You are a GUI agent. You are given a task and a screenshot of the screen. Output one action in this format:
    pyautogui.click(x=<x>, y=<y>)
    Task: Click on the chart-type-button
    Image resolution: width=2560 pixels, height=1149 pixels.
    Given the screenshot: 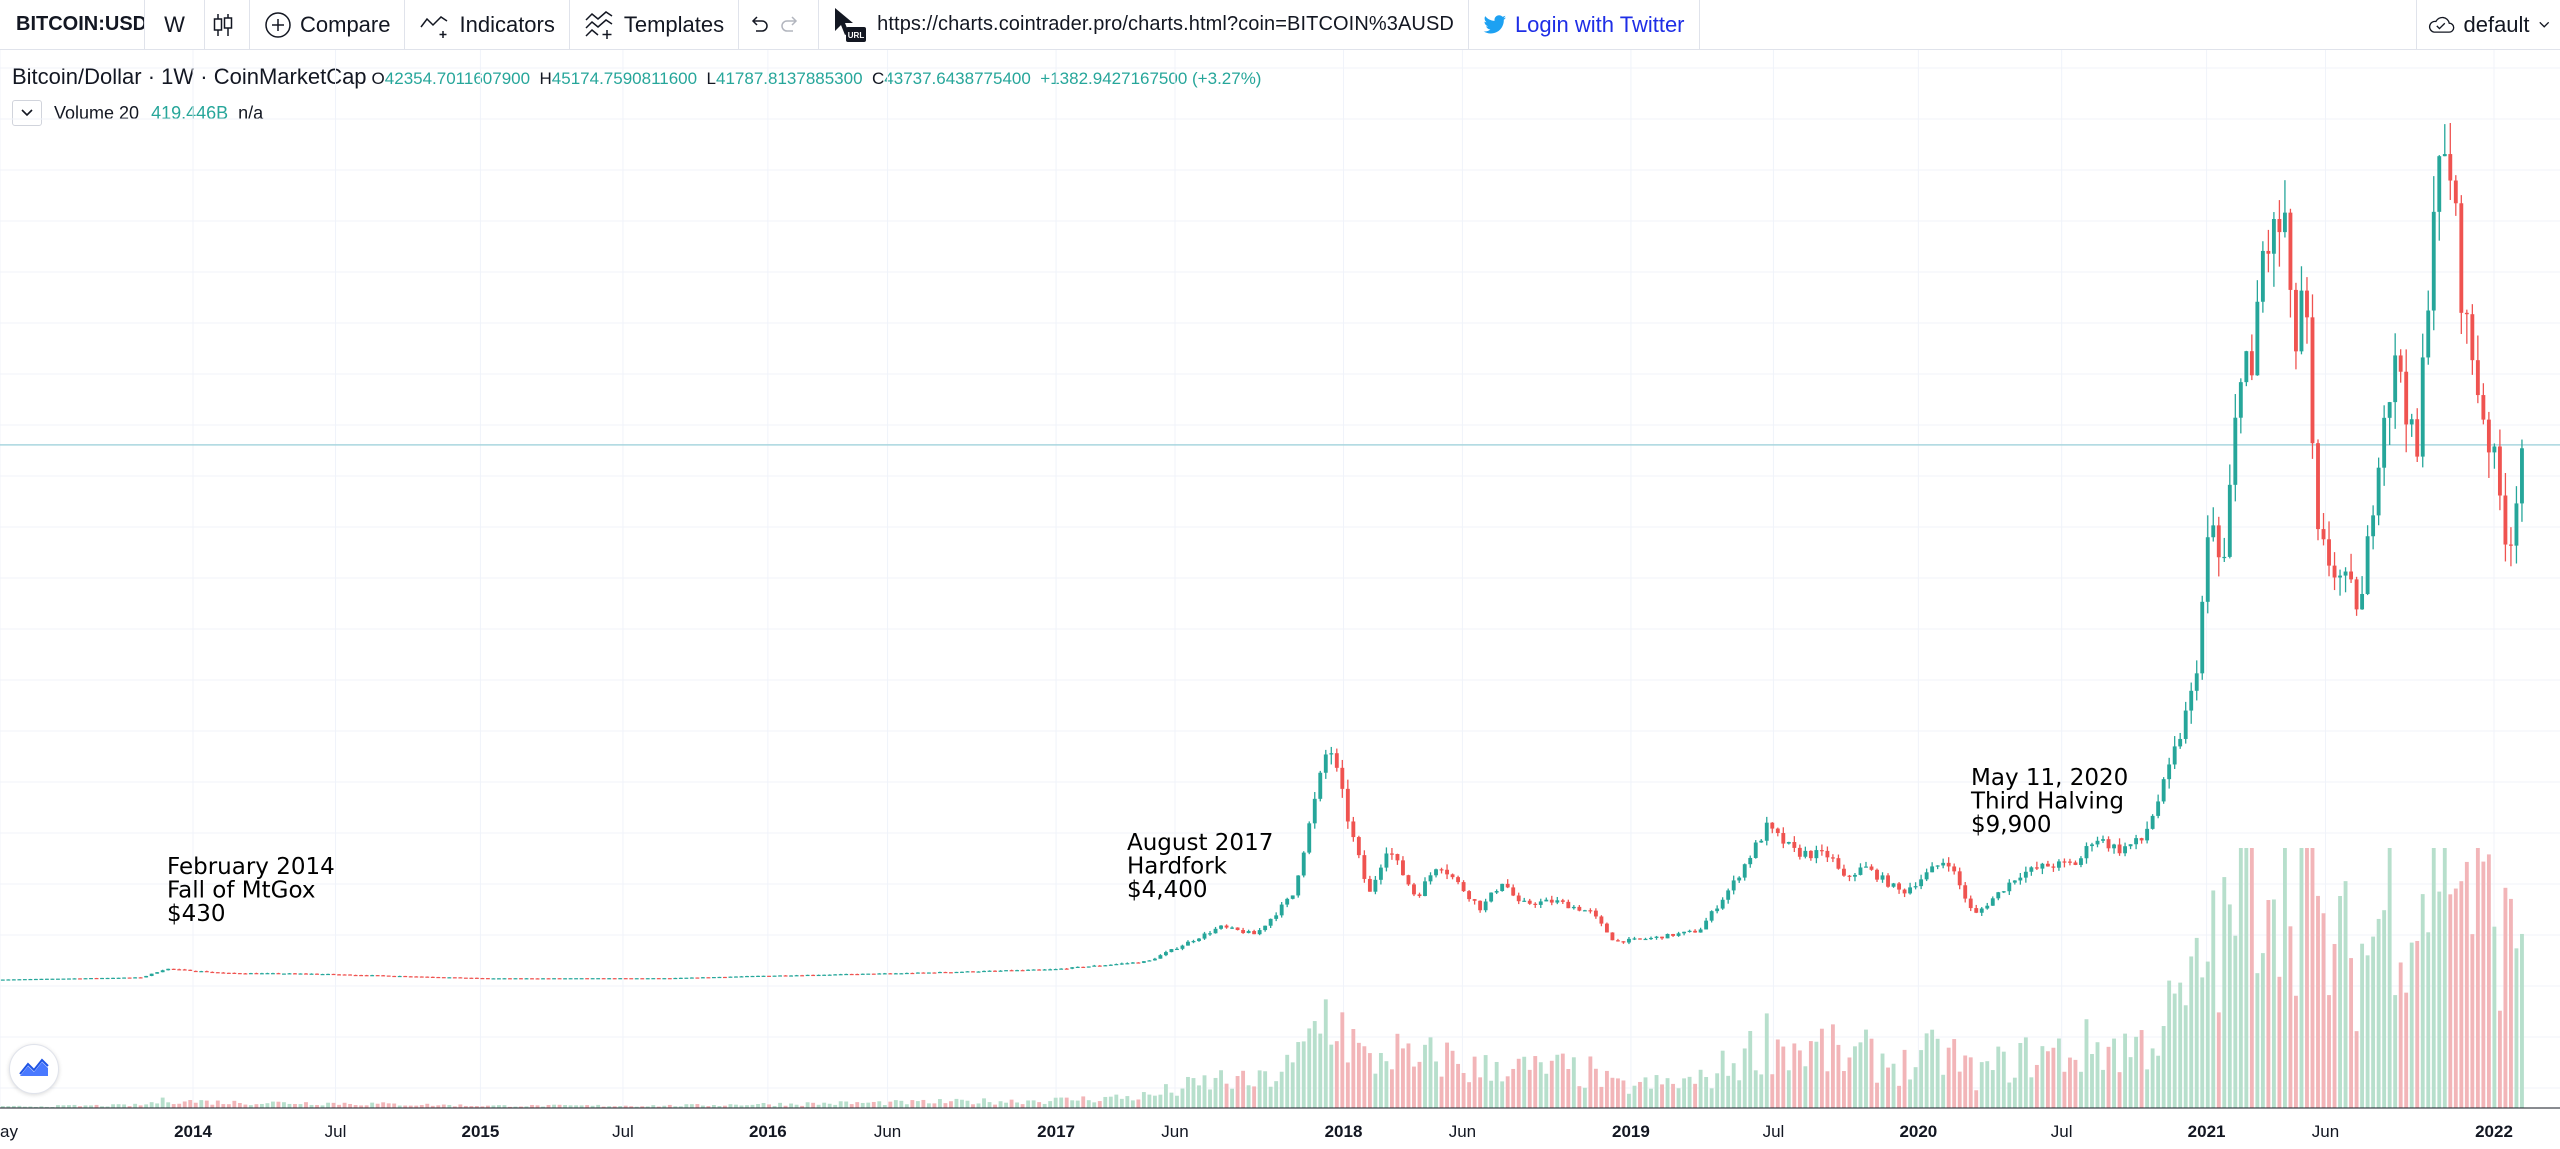 What is the action you would take?
    pyautogui.click(x=227, y=25)
    